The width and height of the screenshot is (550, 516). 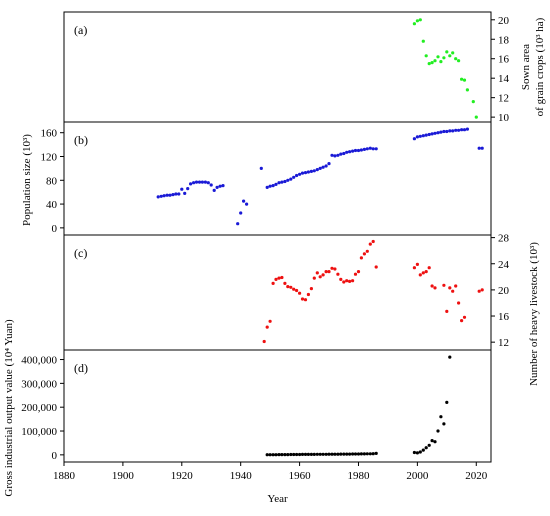 I want to click on x-tick-label: 1880, so click(x=64, y=476).